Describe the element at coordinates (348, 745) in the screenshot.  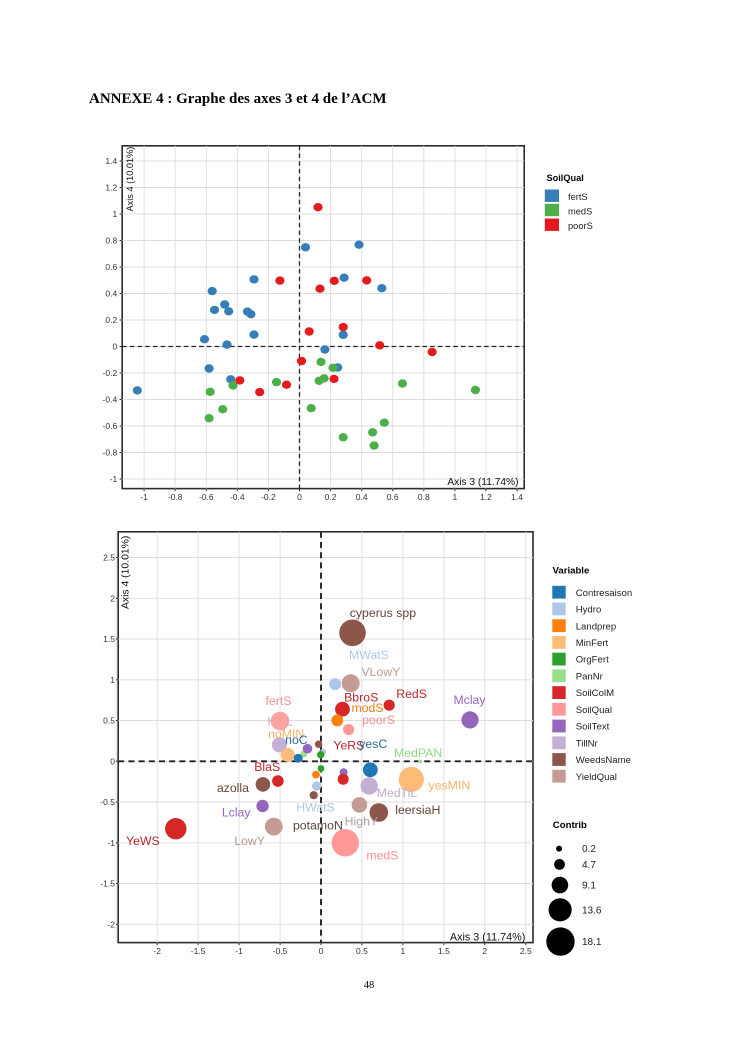
I see `svg-text: YeRS` at that location.